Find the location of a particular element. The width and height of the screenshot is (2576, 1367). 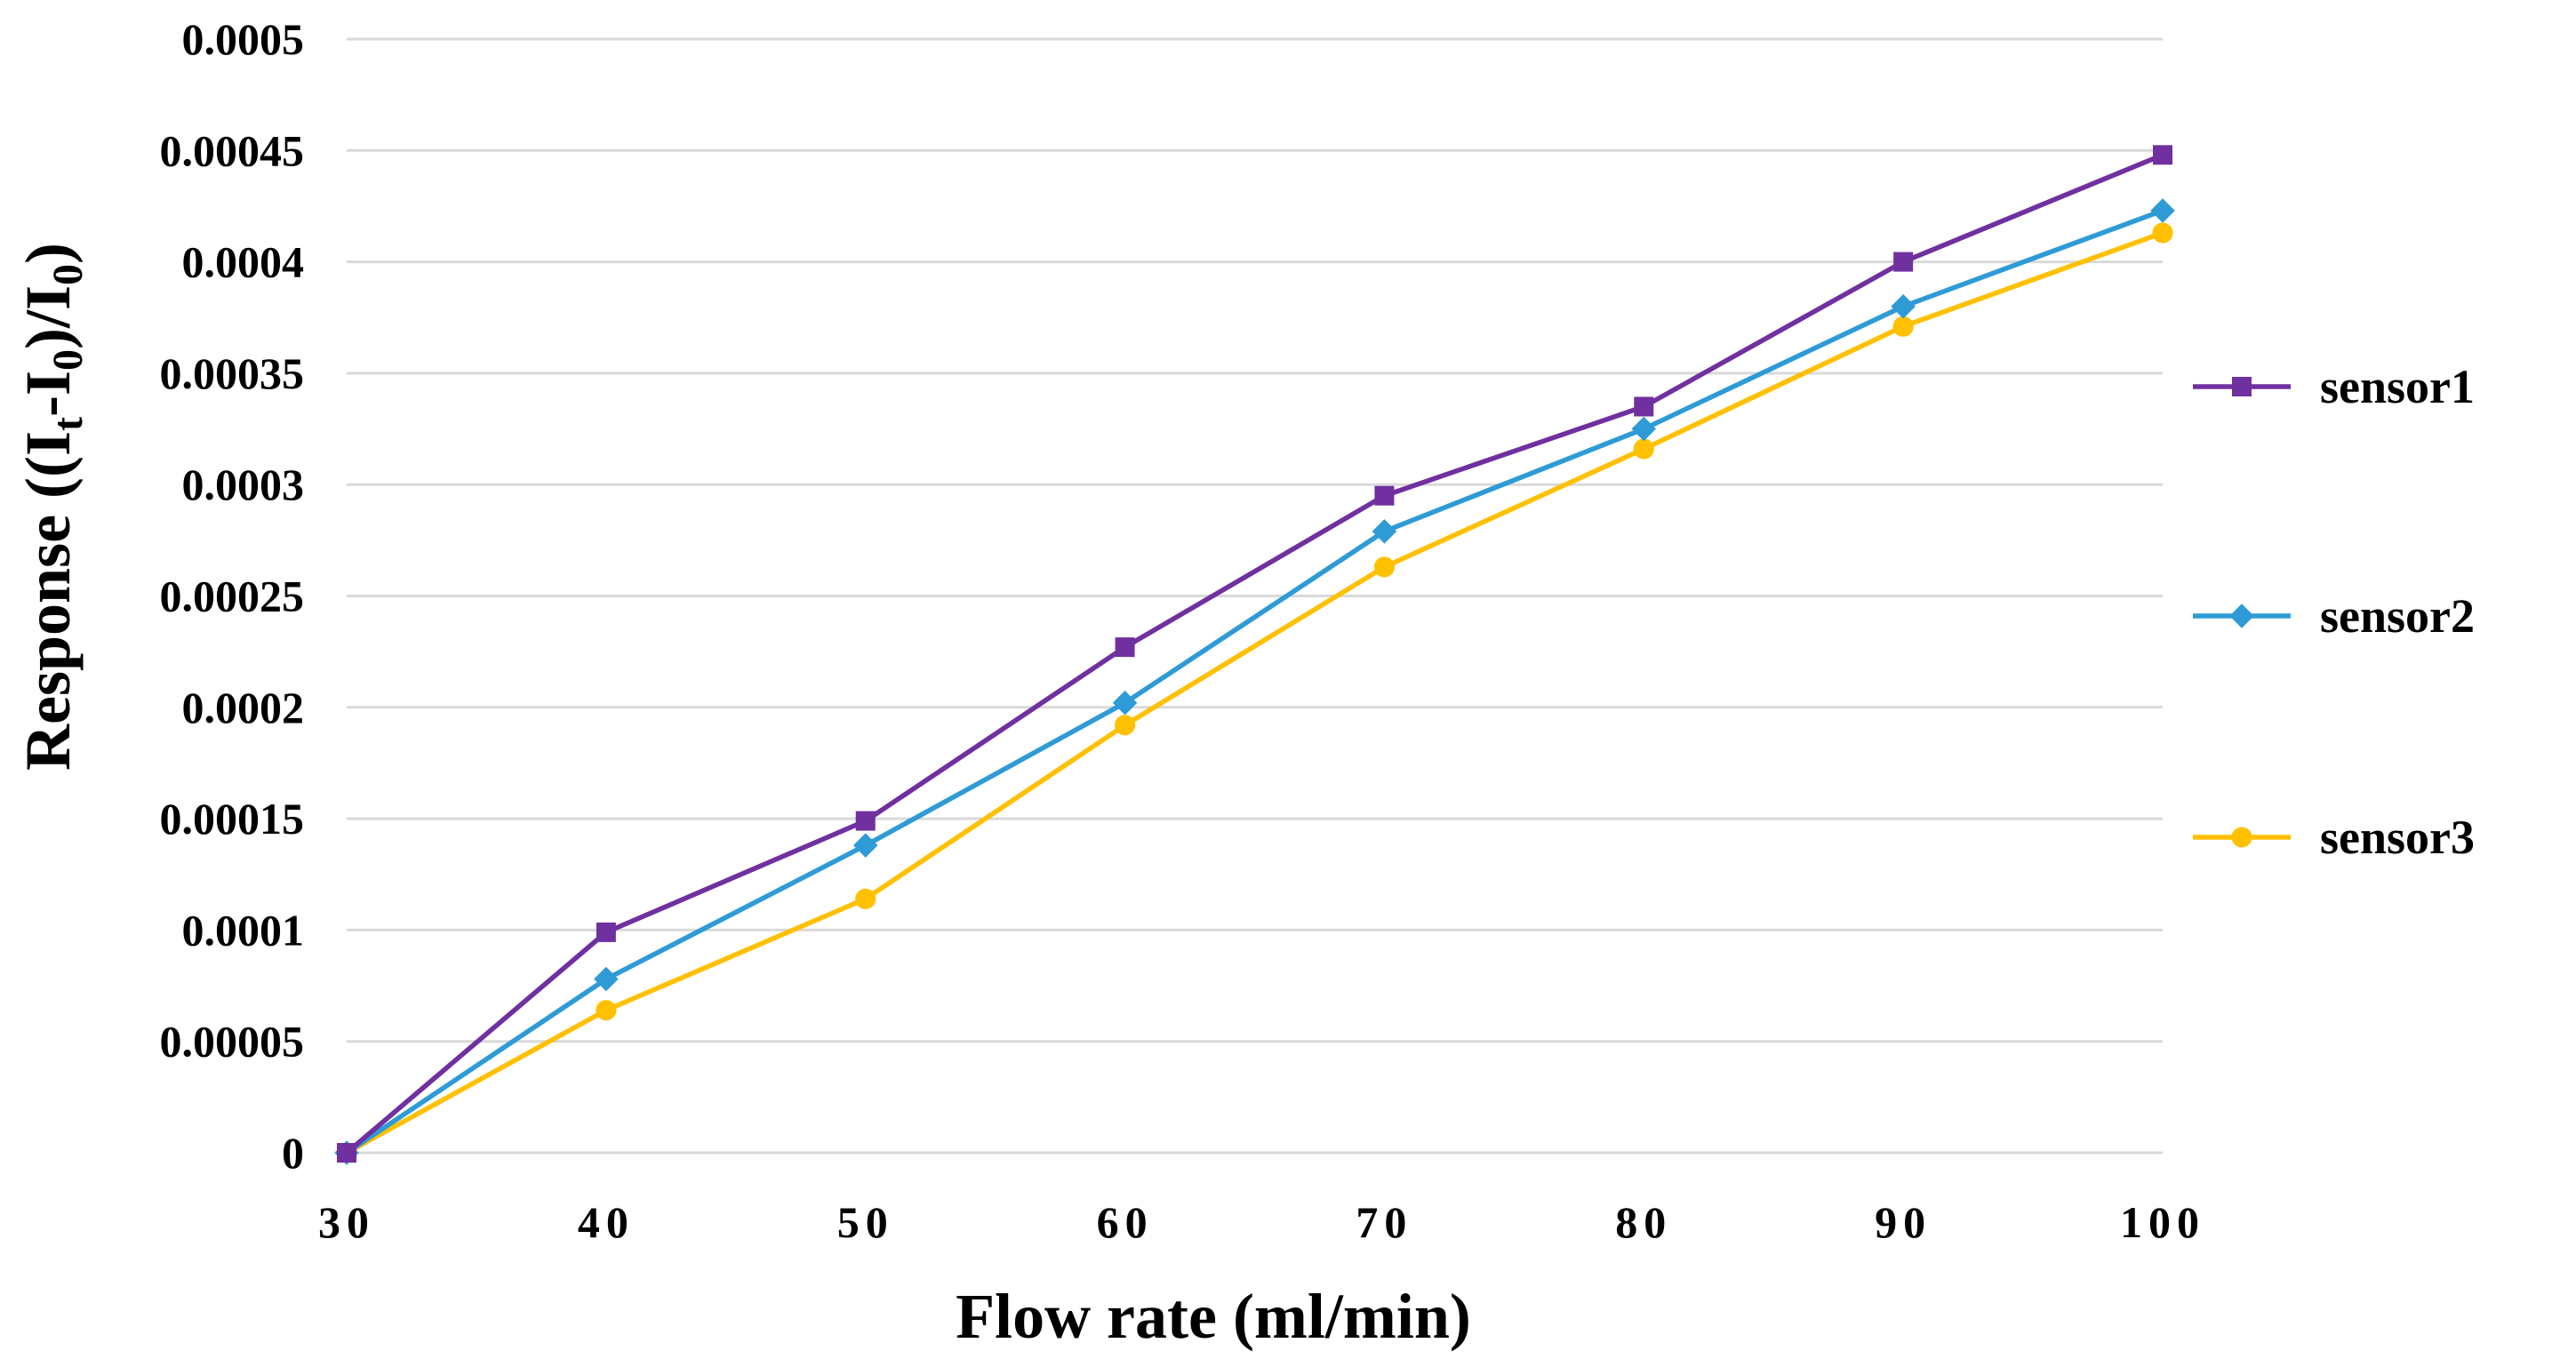

x-tick-label: 90 is located at coordinates (1903, 1222).